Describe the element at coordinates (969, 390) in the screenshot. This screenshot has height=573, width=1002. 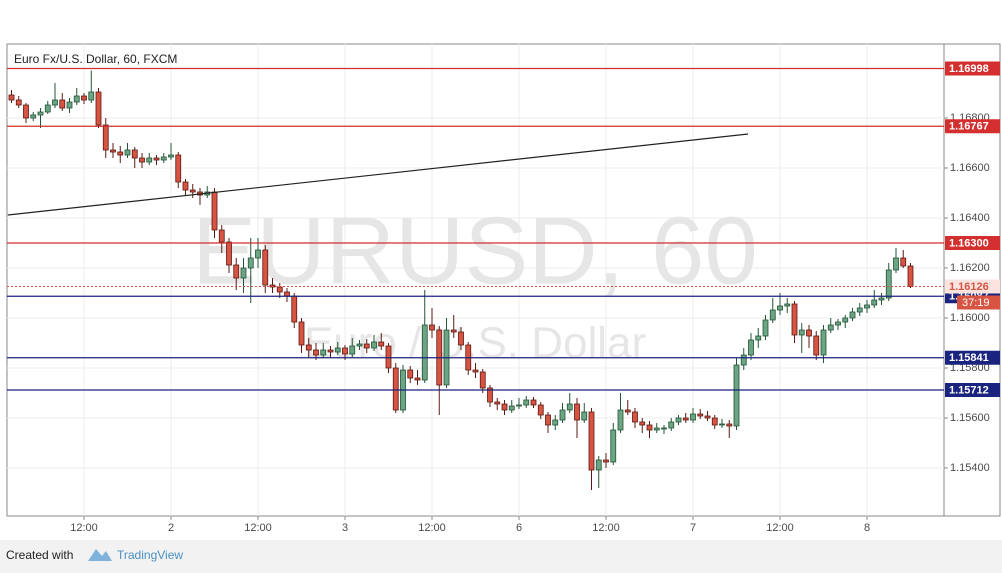
I see `level-label: 1.15712` at that location.